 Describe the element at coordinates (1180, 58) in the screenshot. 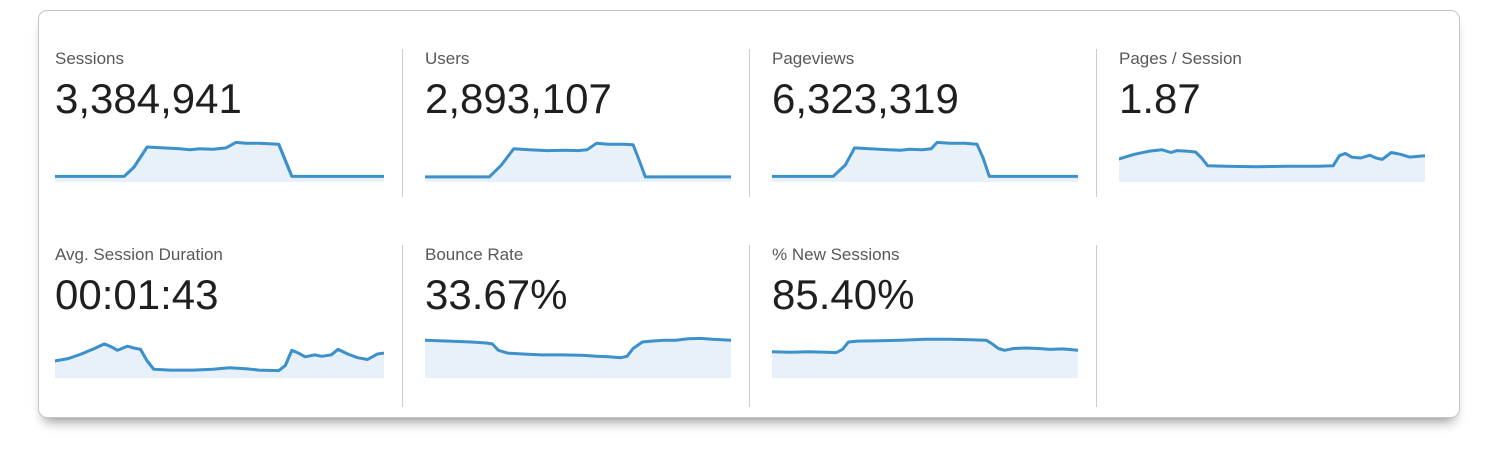

I see `metric-label: Pages / Session` at that location.